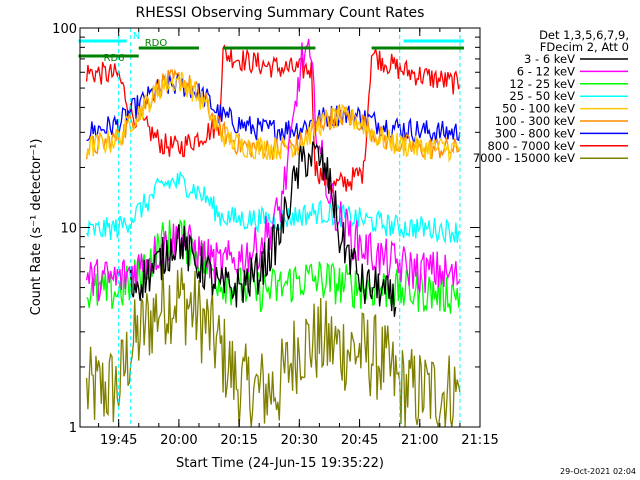  What do you see at coordinates (238, 440) in the screenshot?
I see `x-tick-label-2: 20:15` at bounding box center [238, 440].